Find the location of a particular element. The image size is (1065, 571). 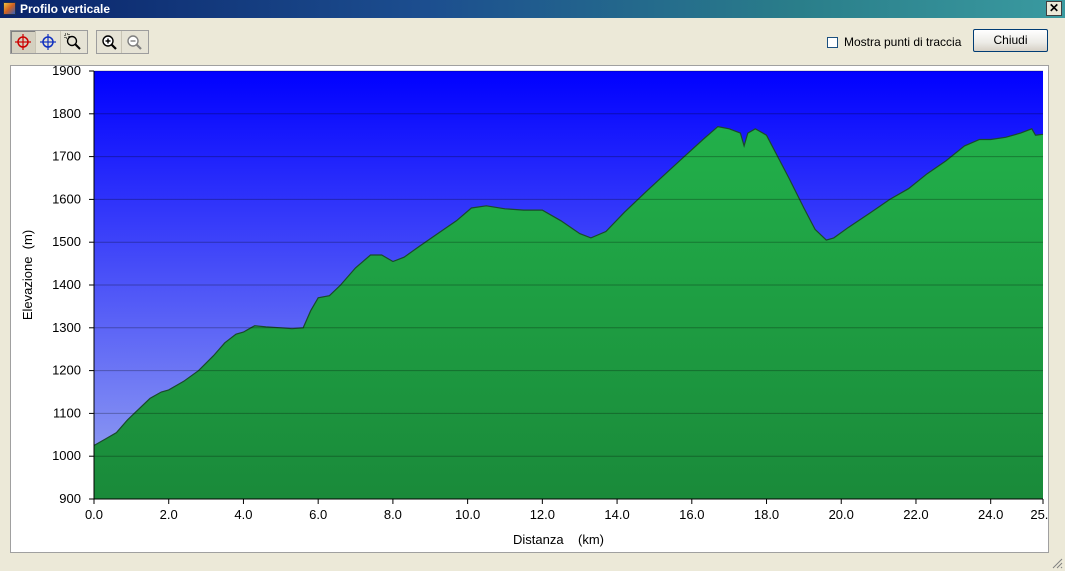

x-tick-label: 6.0 is located at coordinates (318, 514).